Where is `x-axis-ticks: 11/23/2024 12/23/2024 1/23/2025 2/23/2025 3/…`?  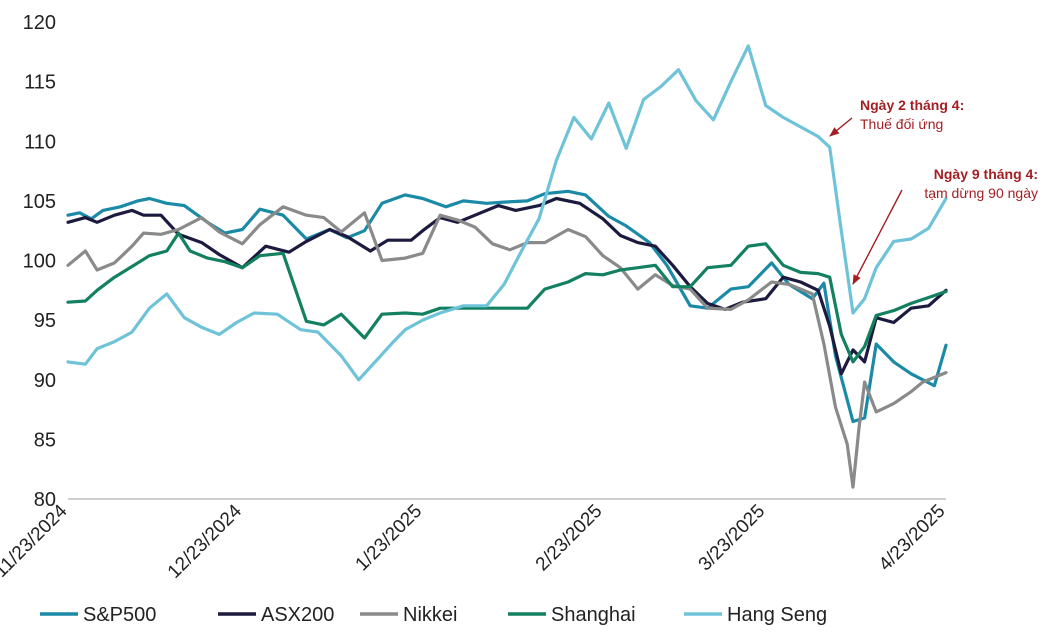 x-axis-ticks: 11/23/2024 12/23/2024 1/23/2025 2/23/2025 3/… is located at coordinates (475, 541).